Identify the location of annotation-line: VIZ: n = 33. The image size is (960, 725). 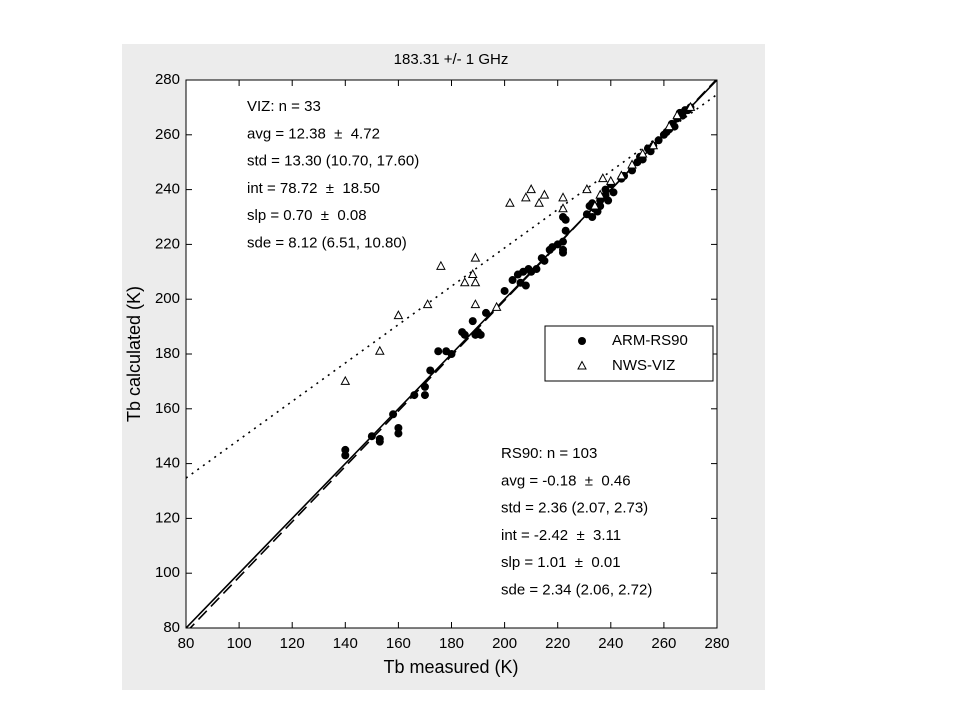
(284, 106).